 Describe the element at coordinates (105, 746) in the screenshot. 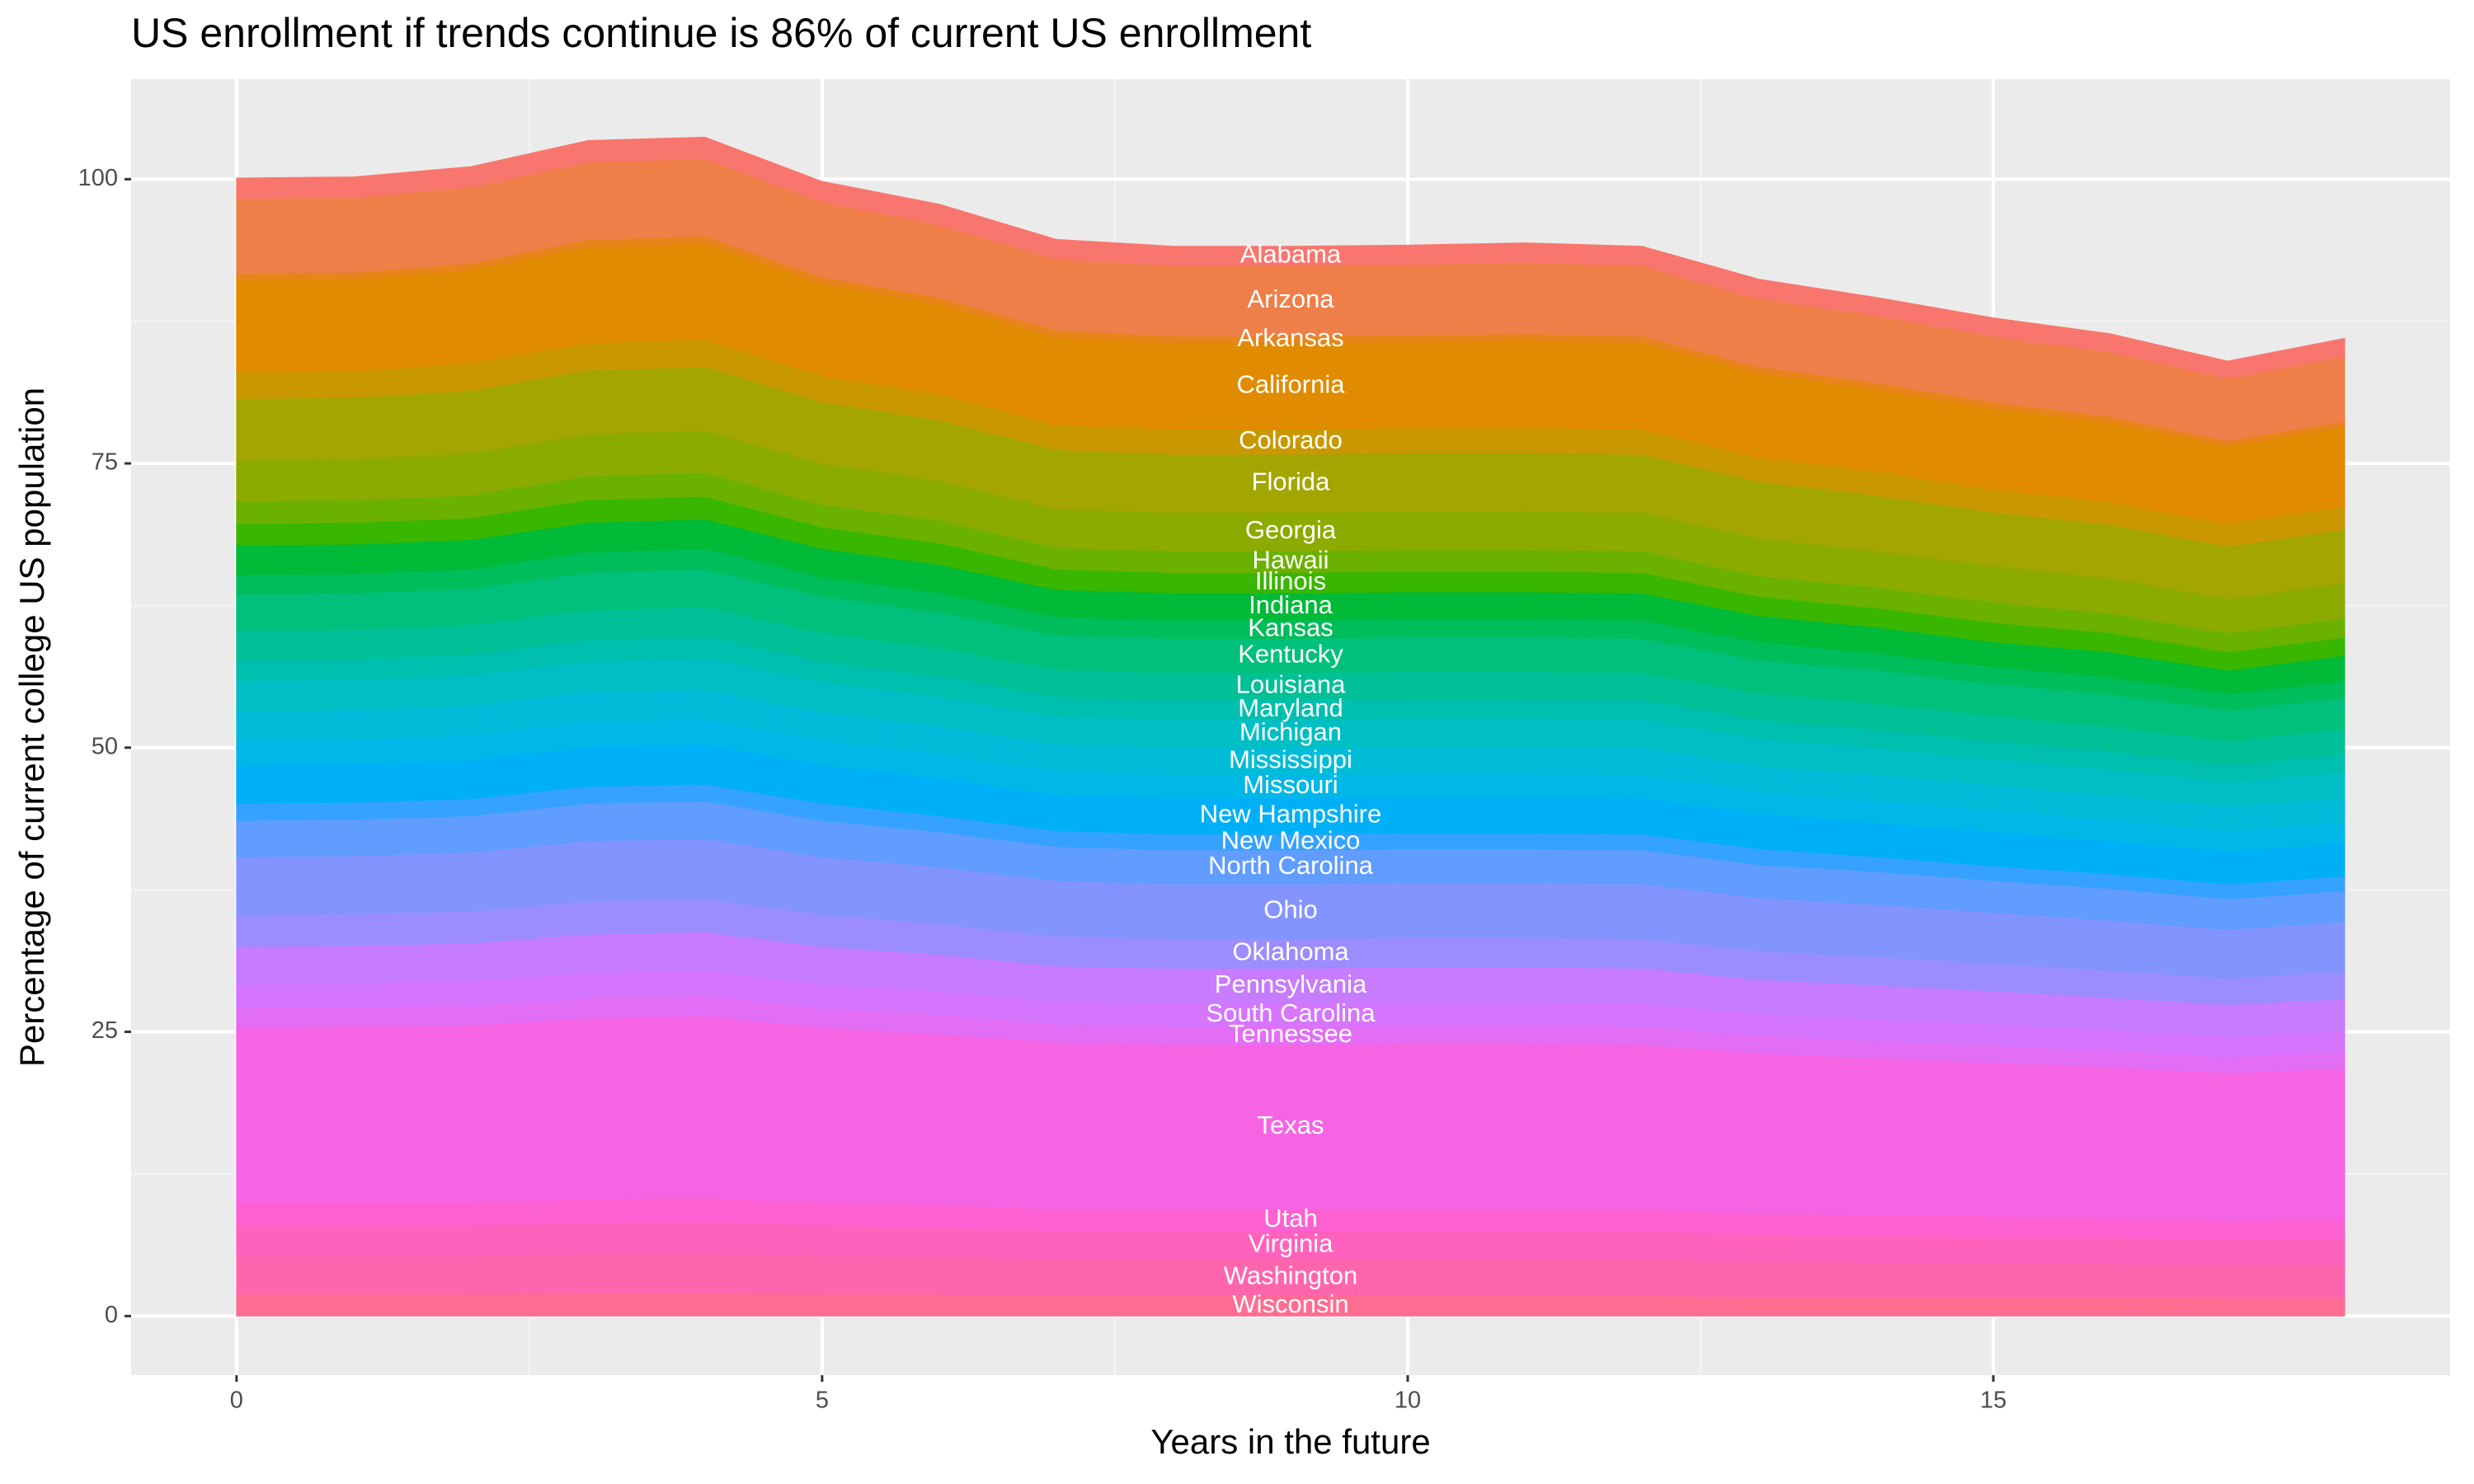

I see `y-tick-label: 50` at that location.